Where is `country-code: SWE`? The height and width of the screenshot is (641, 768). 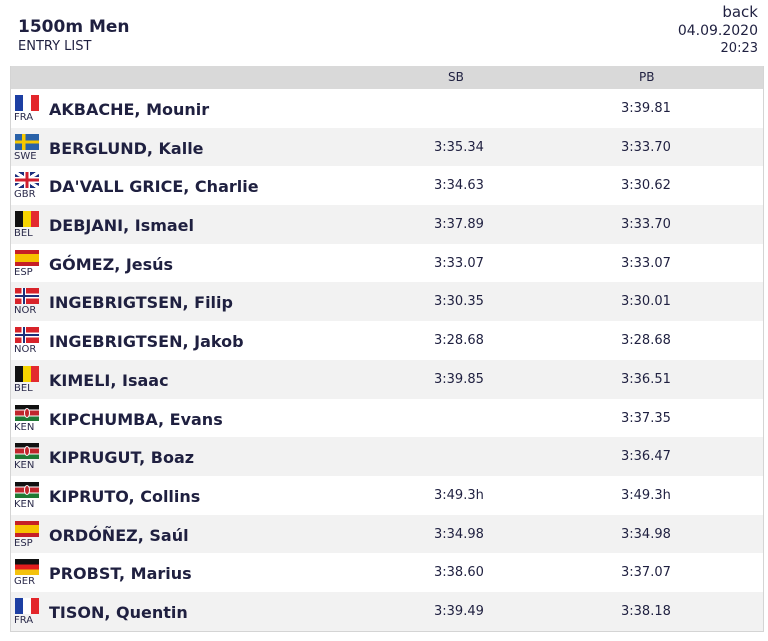 country-code: SWE is located at coordinates (25, 156).